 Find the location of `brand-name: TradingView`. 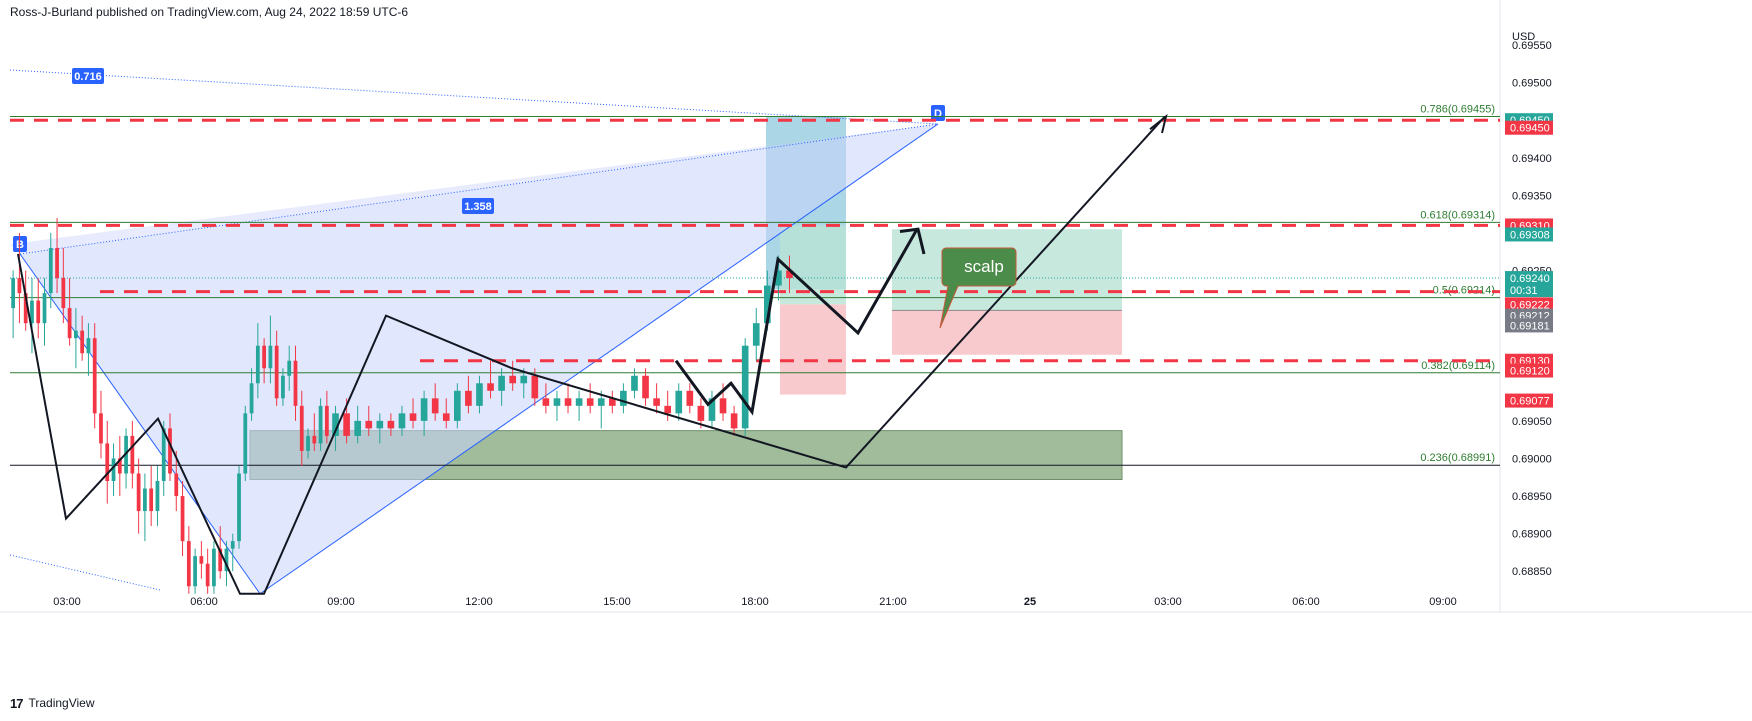

brand-name: TradingView is located at coordinates (61, 703).